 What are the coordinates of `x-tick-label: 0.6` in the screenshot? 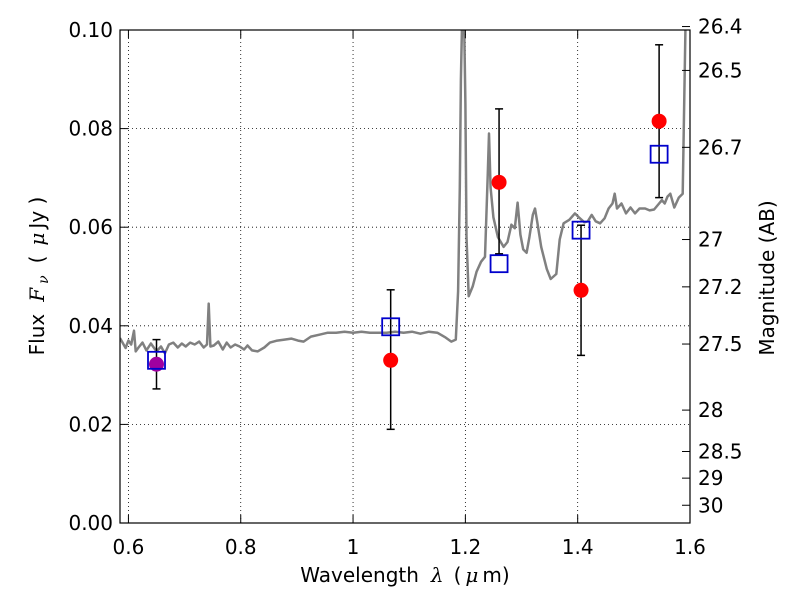 It's located at (129, 547).